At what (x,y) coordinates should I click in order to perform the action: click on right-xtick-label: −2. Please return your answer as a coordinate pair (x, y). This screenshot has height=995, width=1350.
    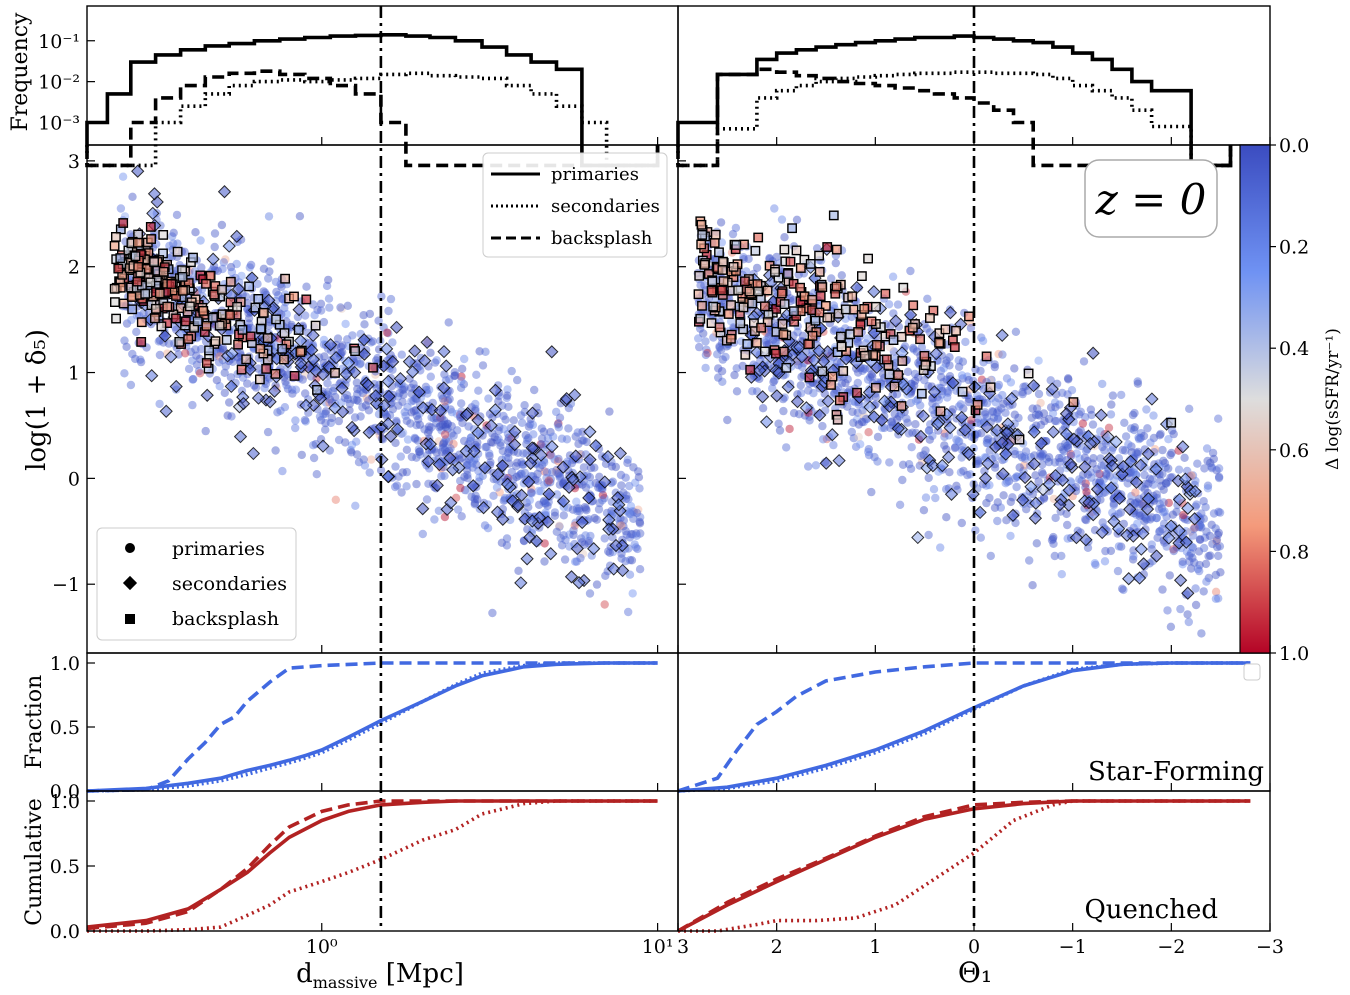
    Looking at the image, I should click on (1171, 947).